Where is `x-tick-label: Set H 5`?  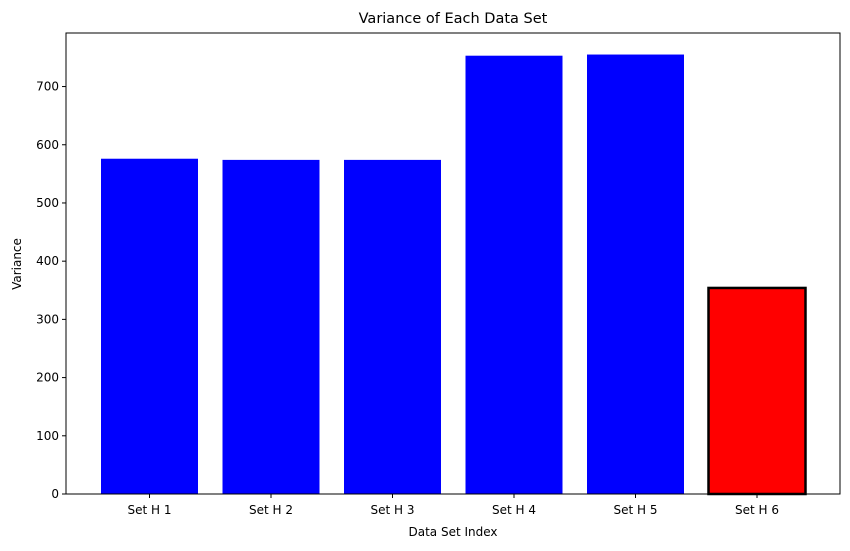
x-tick-label: Set H 5 is located at coordinates (636, 510).